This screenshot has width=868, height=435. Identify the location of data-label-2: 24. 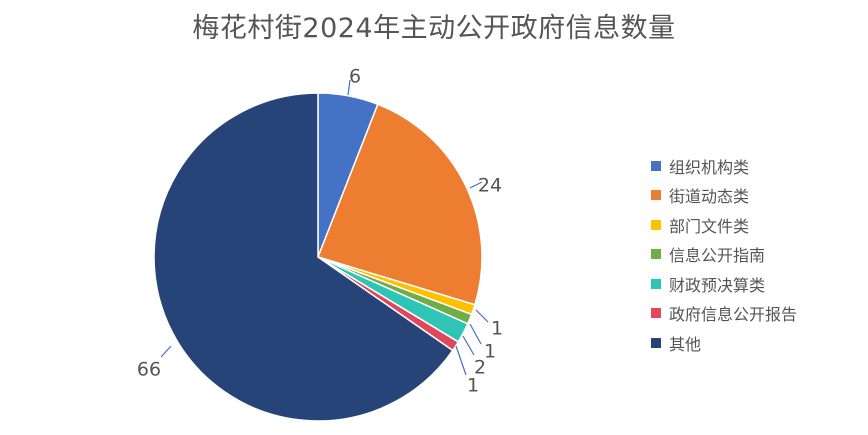
(490, 186).